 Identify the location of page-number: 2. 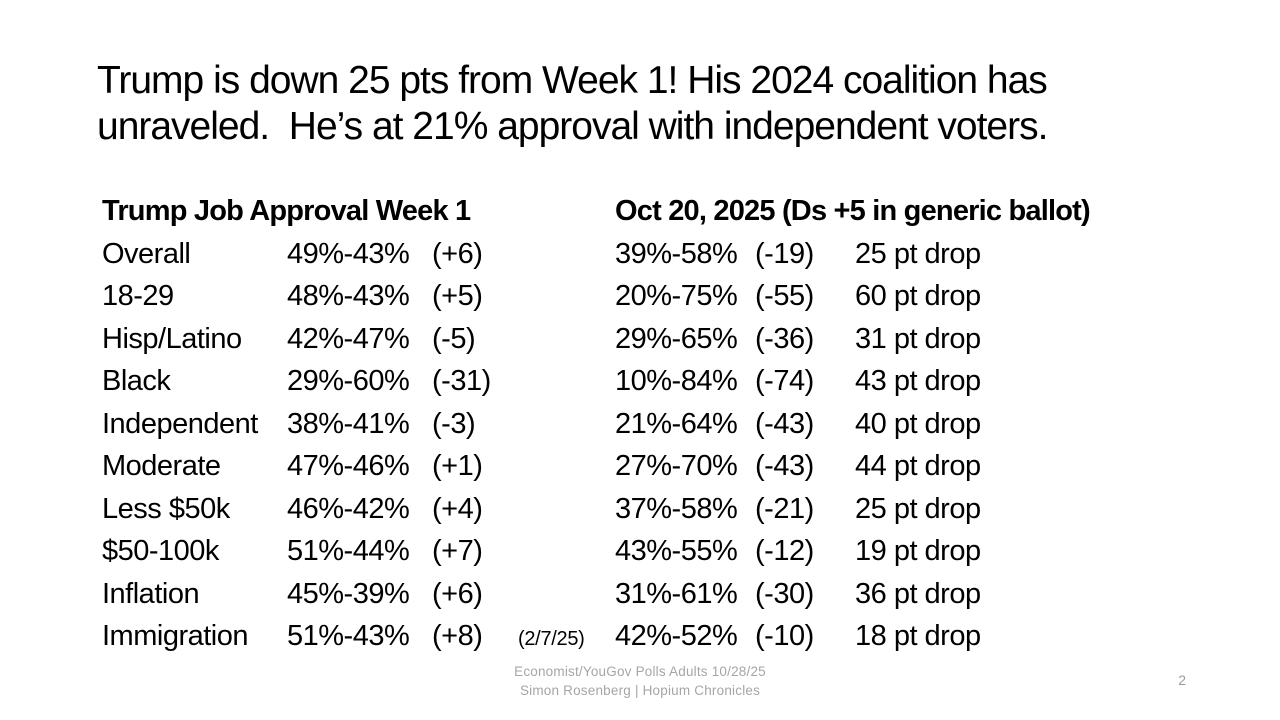
(1182, 680).